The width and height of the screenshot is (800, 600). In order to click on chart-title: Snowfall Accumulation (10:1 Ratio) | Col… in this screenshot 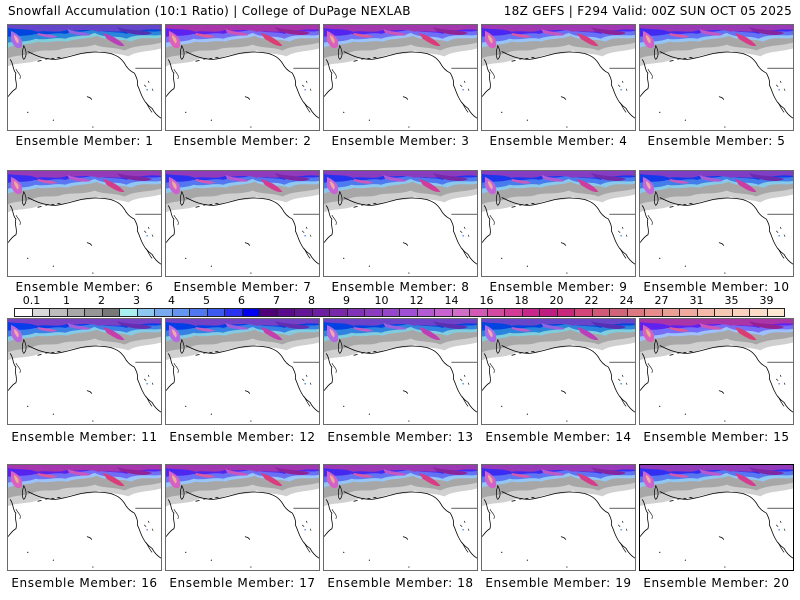, I will do `click(209, 11)`.